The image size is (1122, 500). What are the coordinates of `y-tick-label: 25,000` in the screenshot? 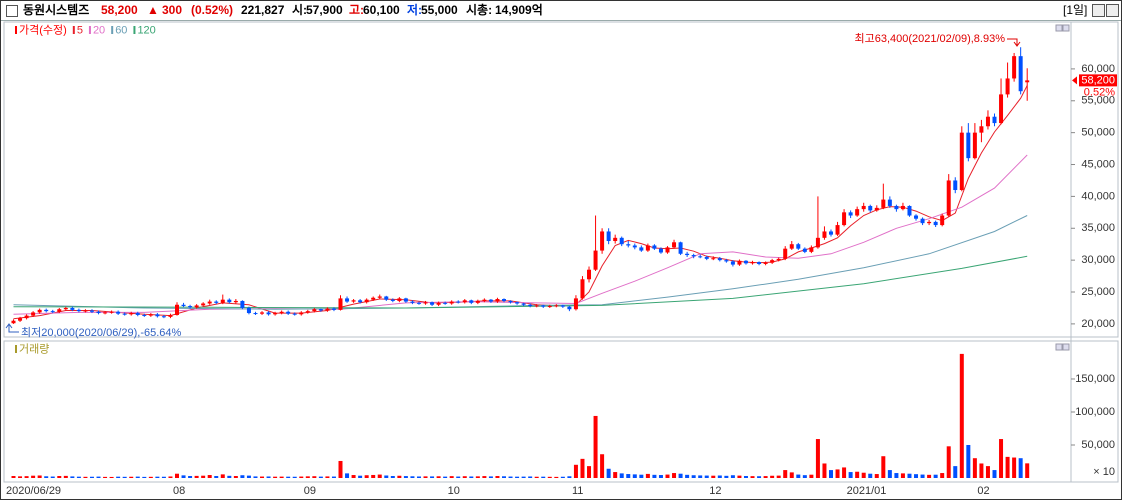 It's located at (1098, 292).